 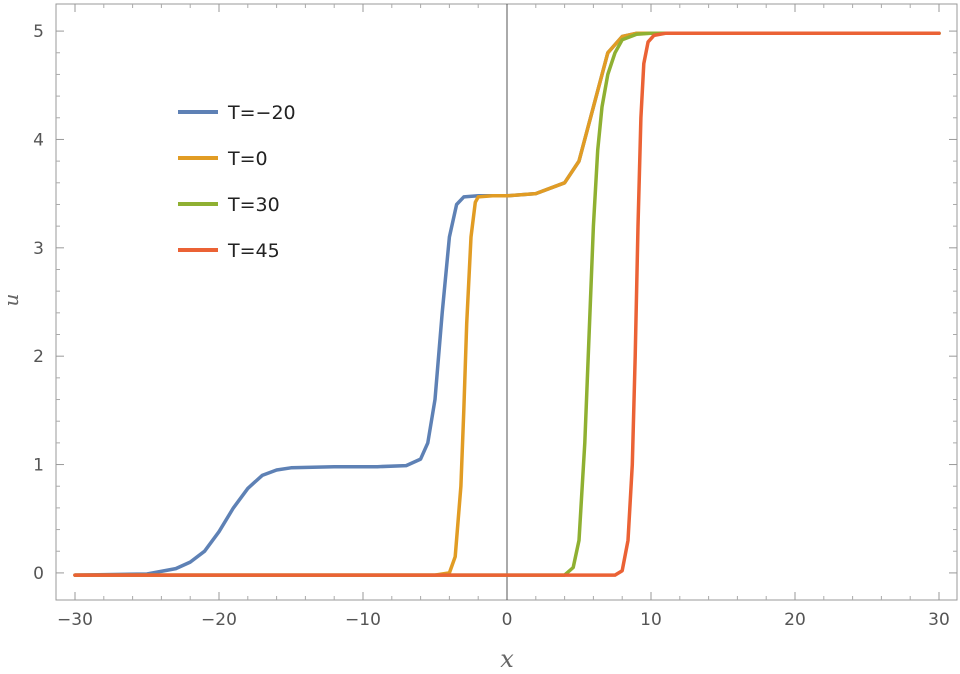 What do you see at coordinates (253, 205) in the screenshot?
I see `legend-label: T=30` at bounding box center [253, 205].